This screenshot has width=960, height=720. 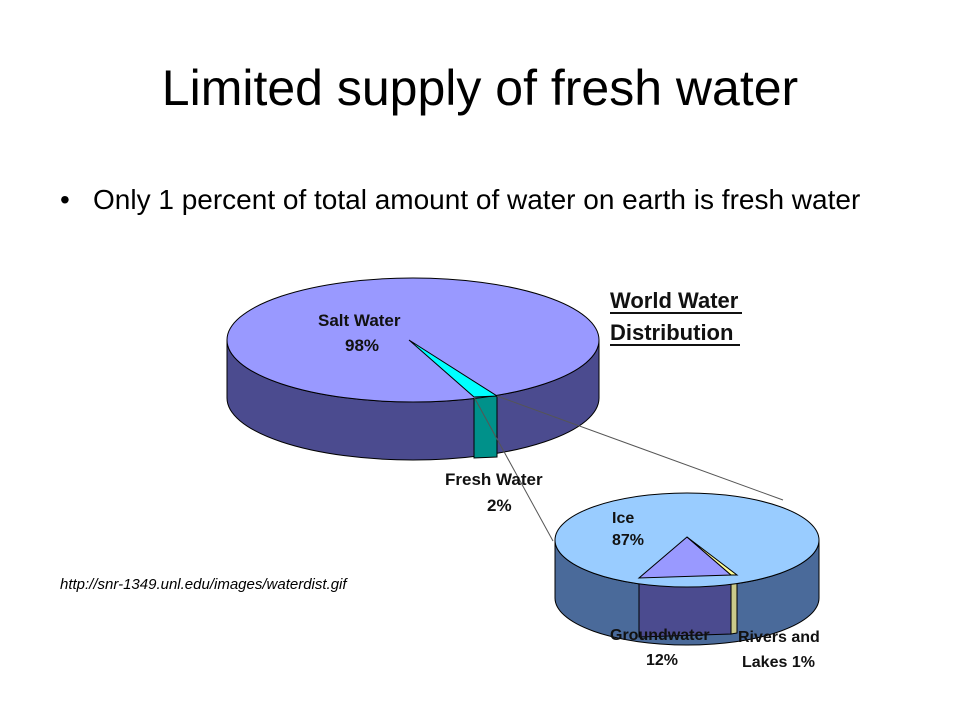 What do you see at coordinates (640, 448) in the screenshot?
I see `connector-line-right` at bounding box center [640, 448].